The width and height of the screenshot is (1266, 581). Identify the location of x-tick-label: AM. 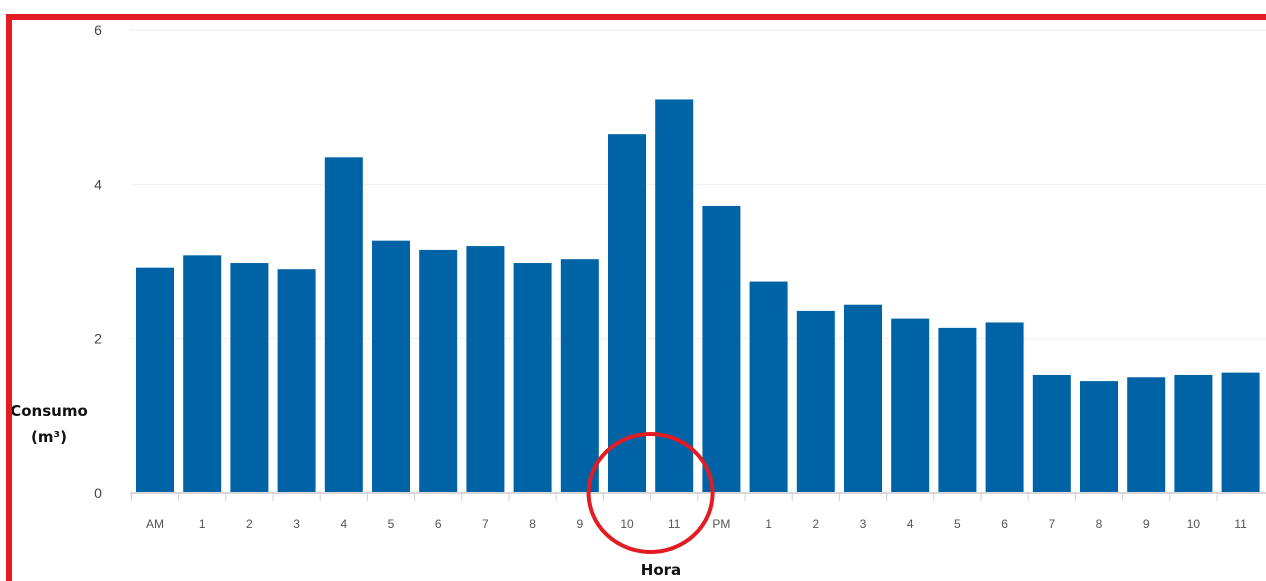
(155, 524).